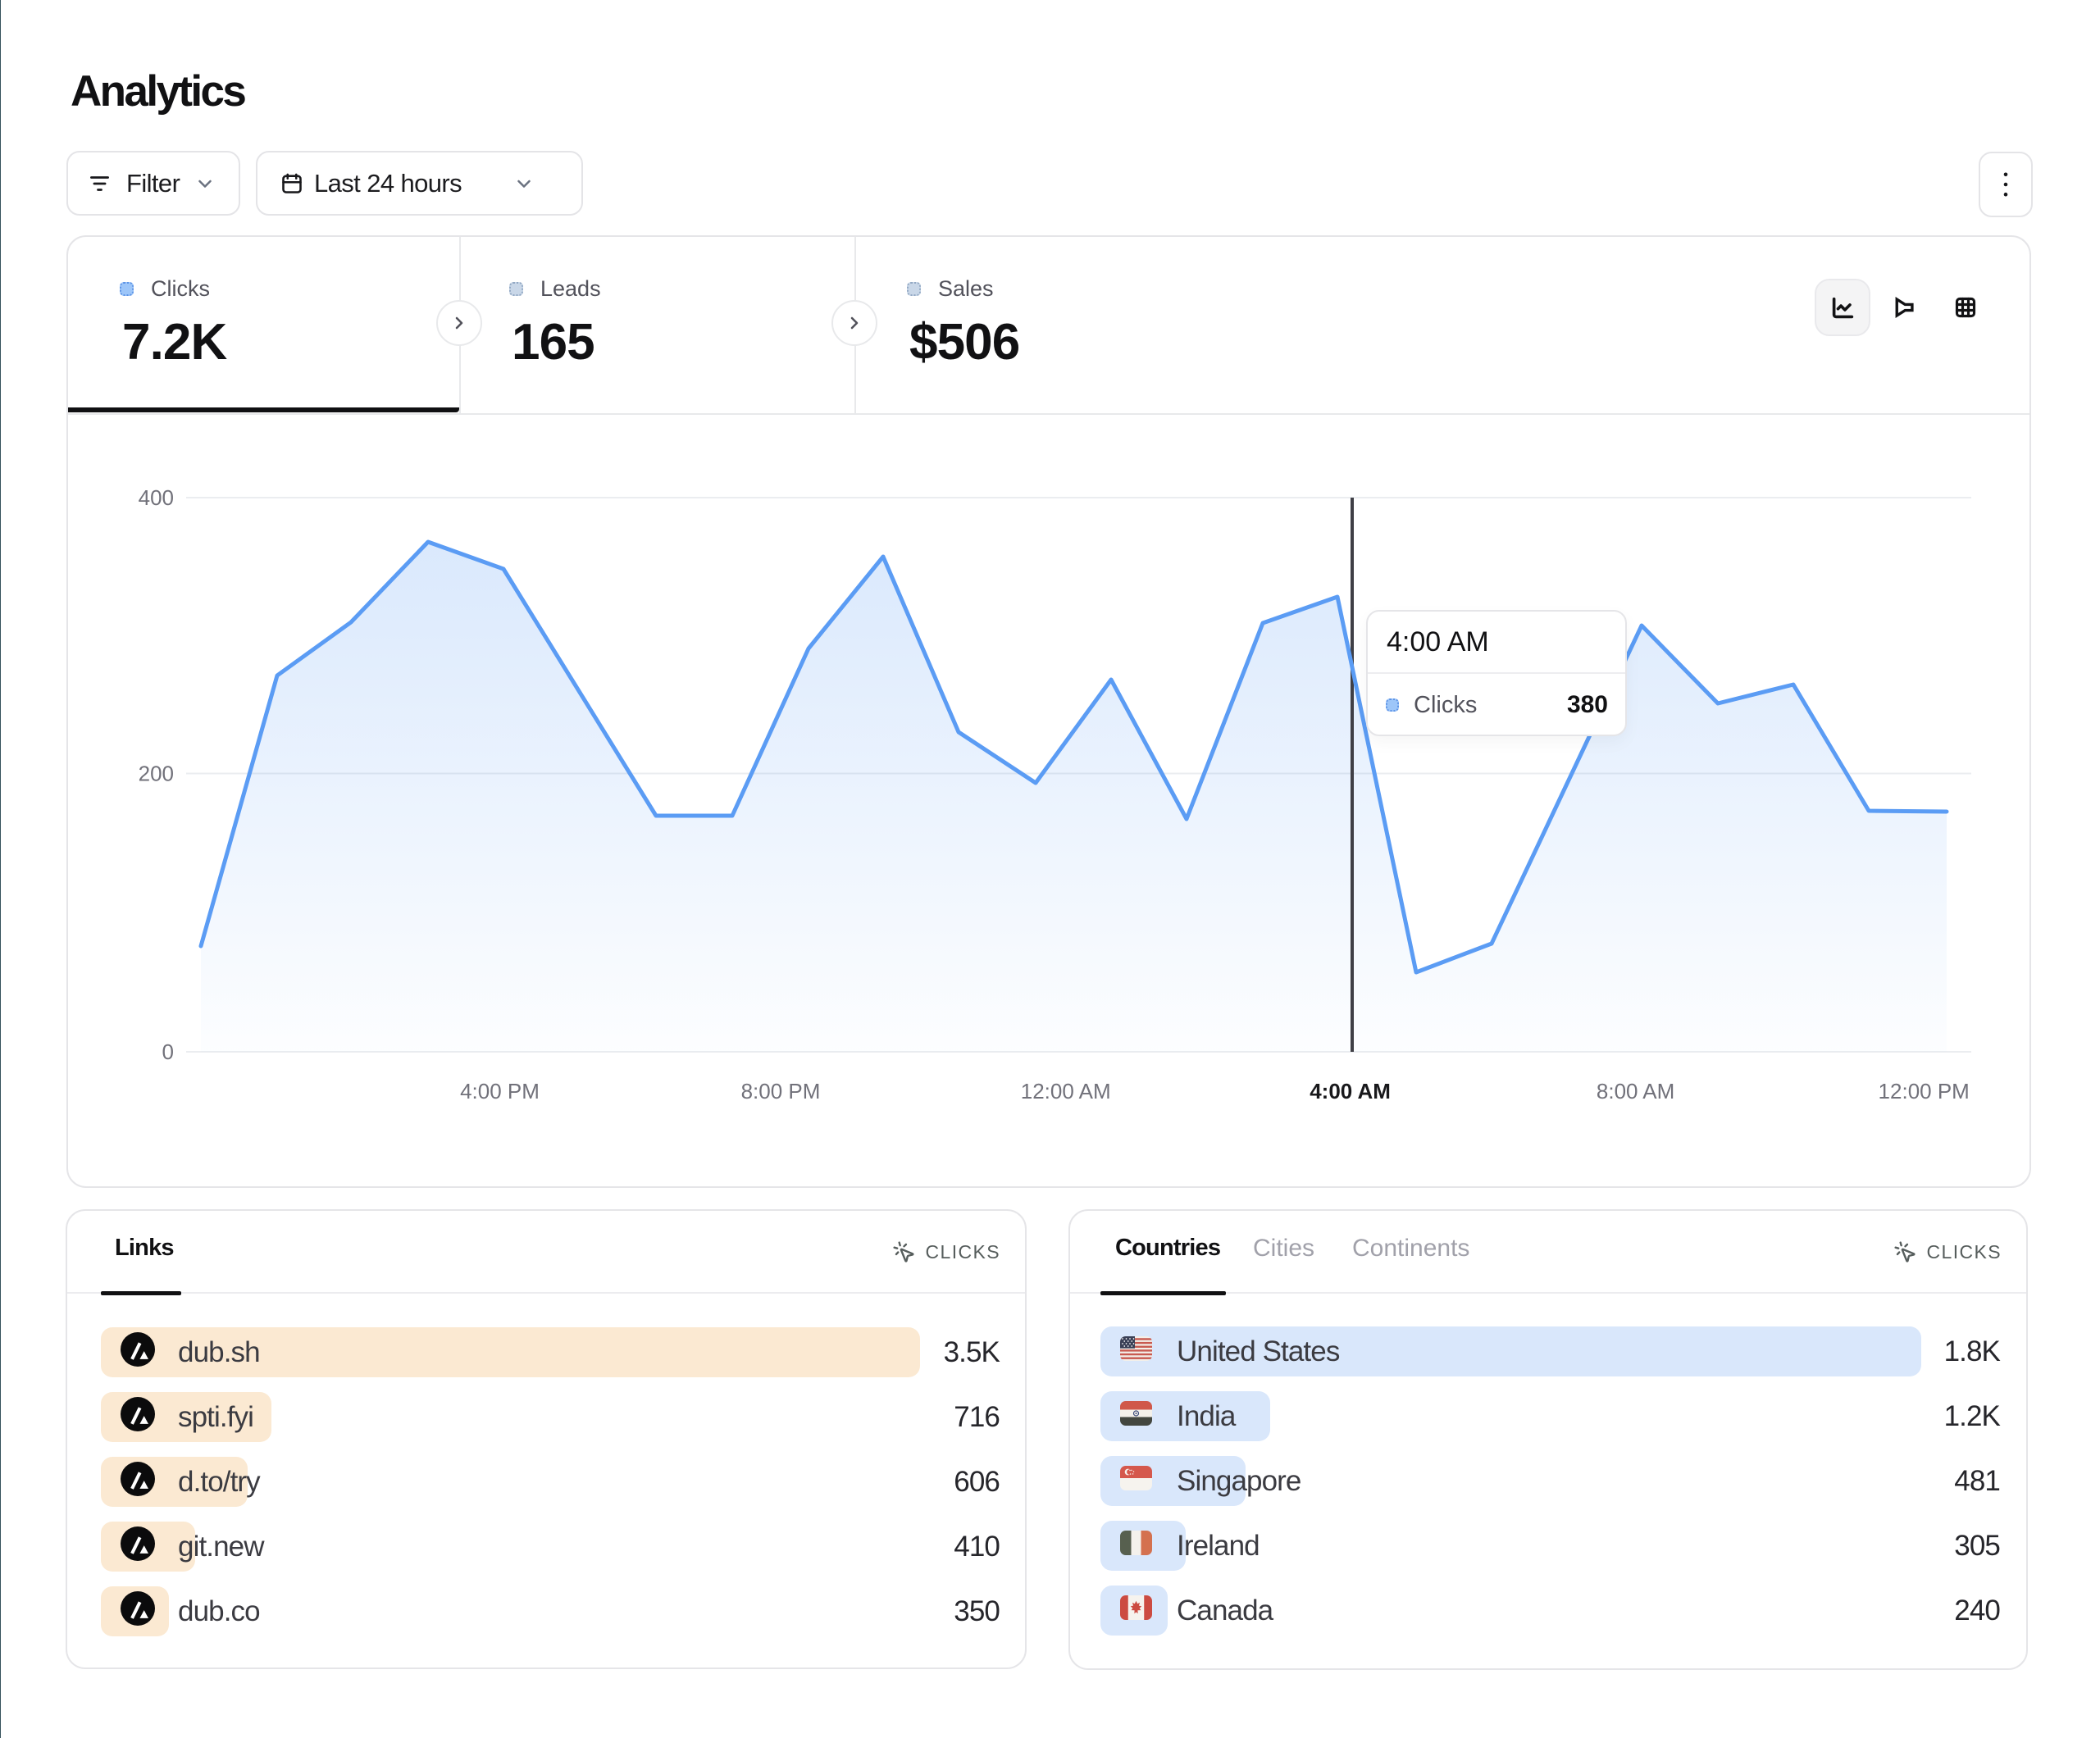 The image size is (2100, 1738). I want to click on svg-text: 200, so click(156, 774).